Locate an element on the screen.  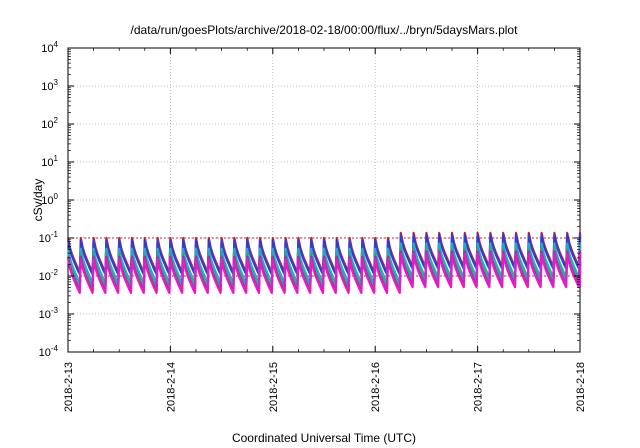
y-axis-label: cSv/day is located at coordinates (38, 200).